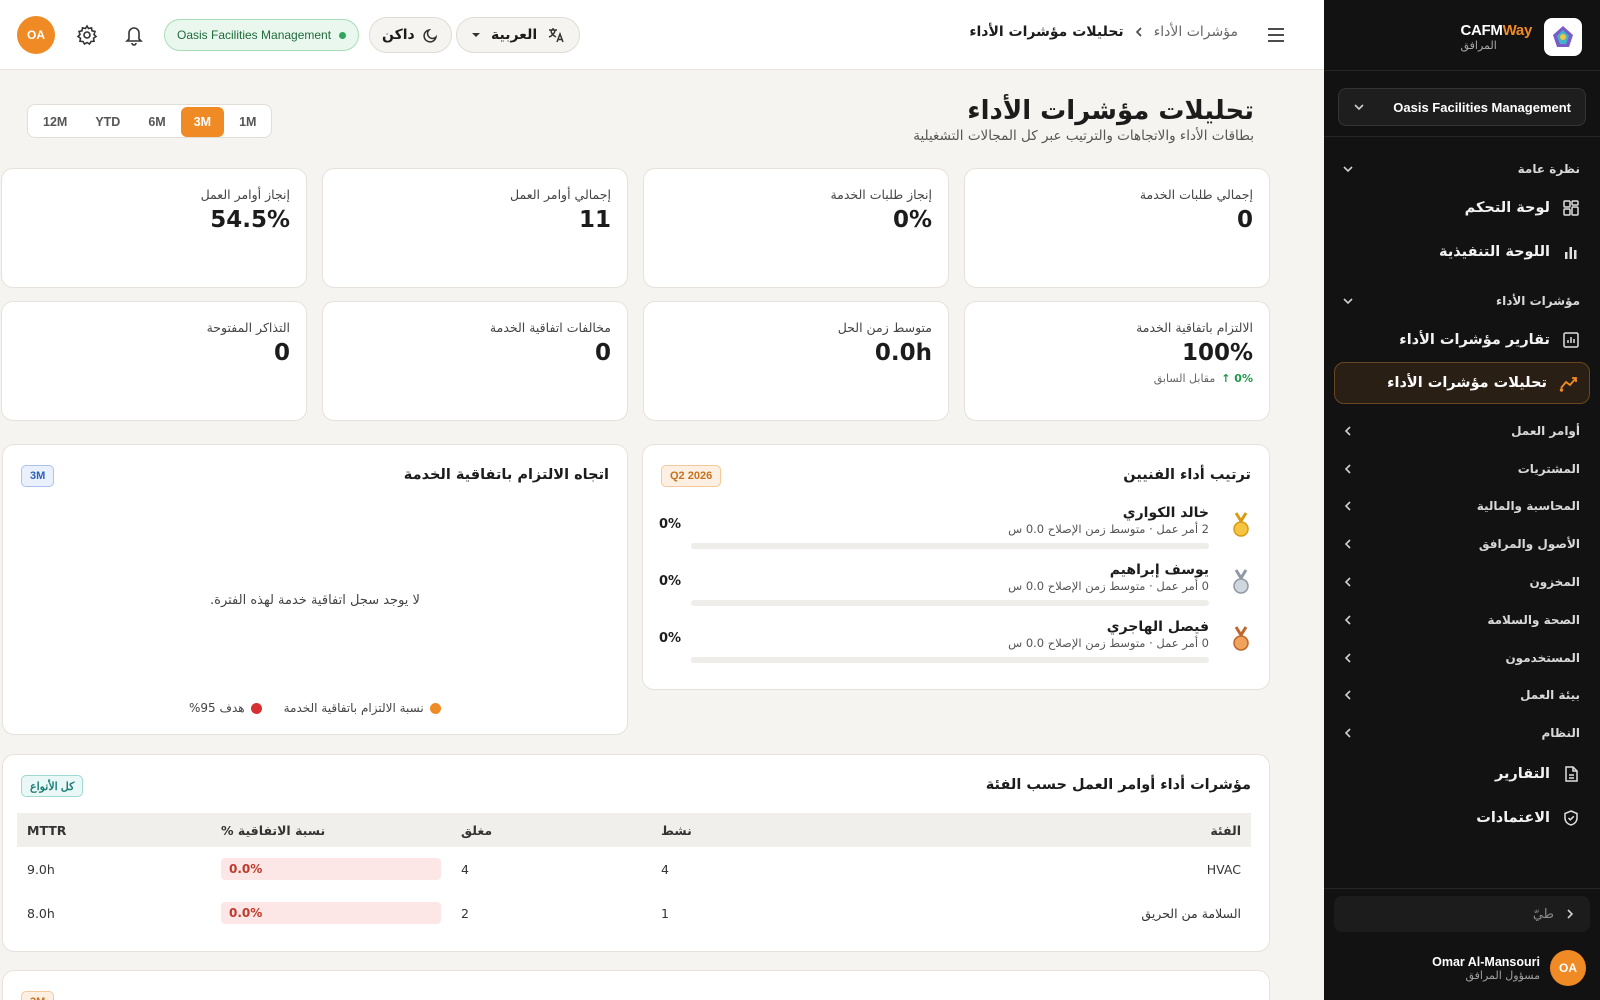 This screenshot has width=1600, height=1000. What do you see at coordinates (41, 869) in the screenshot?
I see `table-cell: 9.0h` at bounding box center [41, 869].